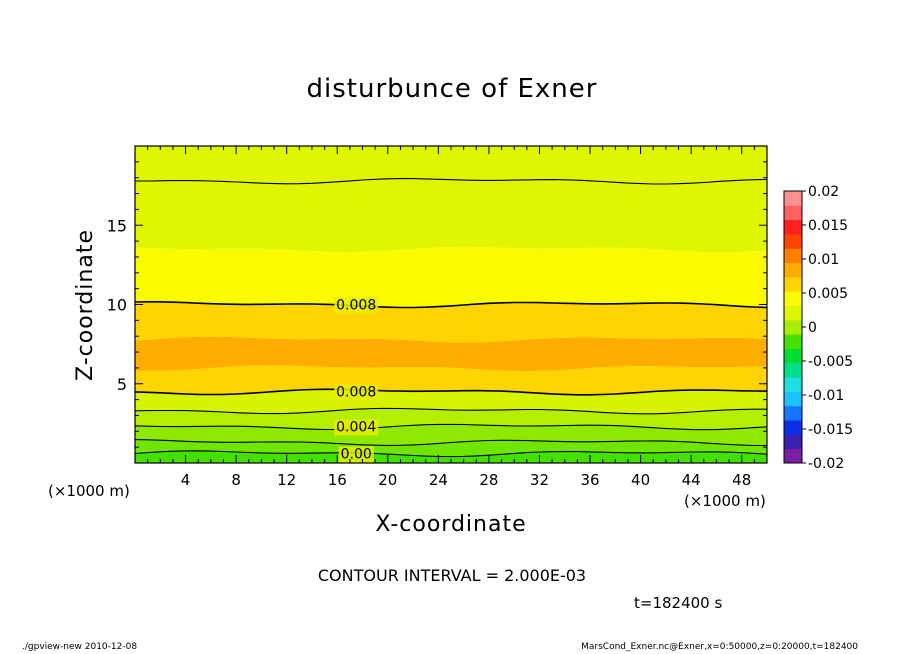 The height and width of the screenshot is (654, 904). I want to click on x-tick-label: 4, so click(186, 480).